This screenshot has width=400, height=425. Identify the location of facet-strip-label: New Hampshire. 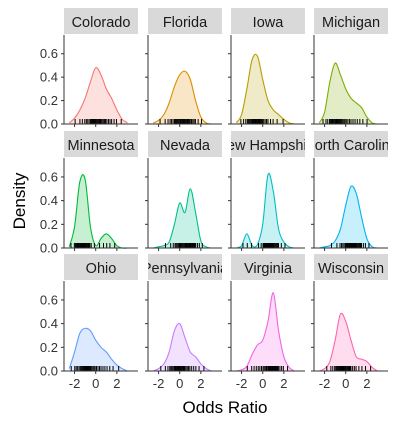
(267, 146).